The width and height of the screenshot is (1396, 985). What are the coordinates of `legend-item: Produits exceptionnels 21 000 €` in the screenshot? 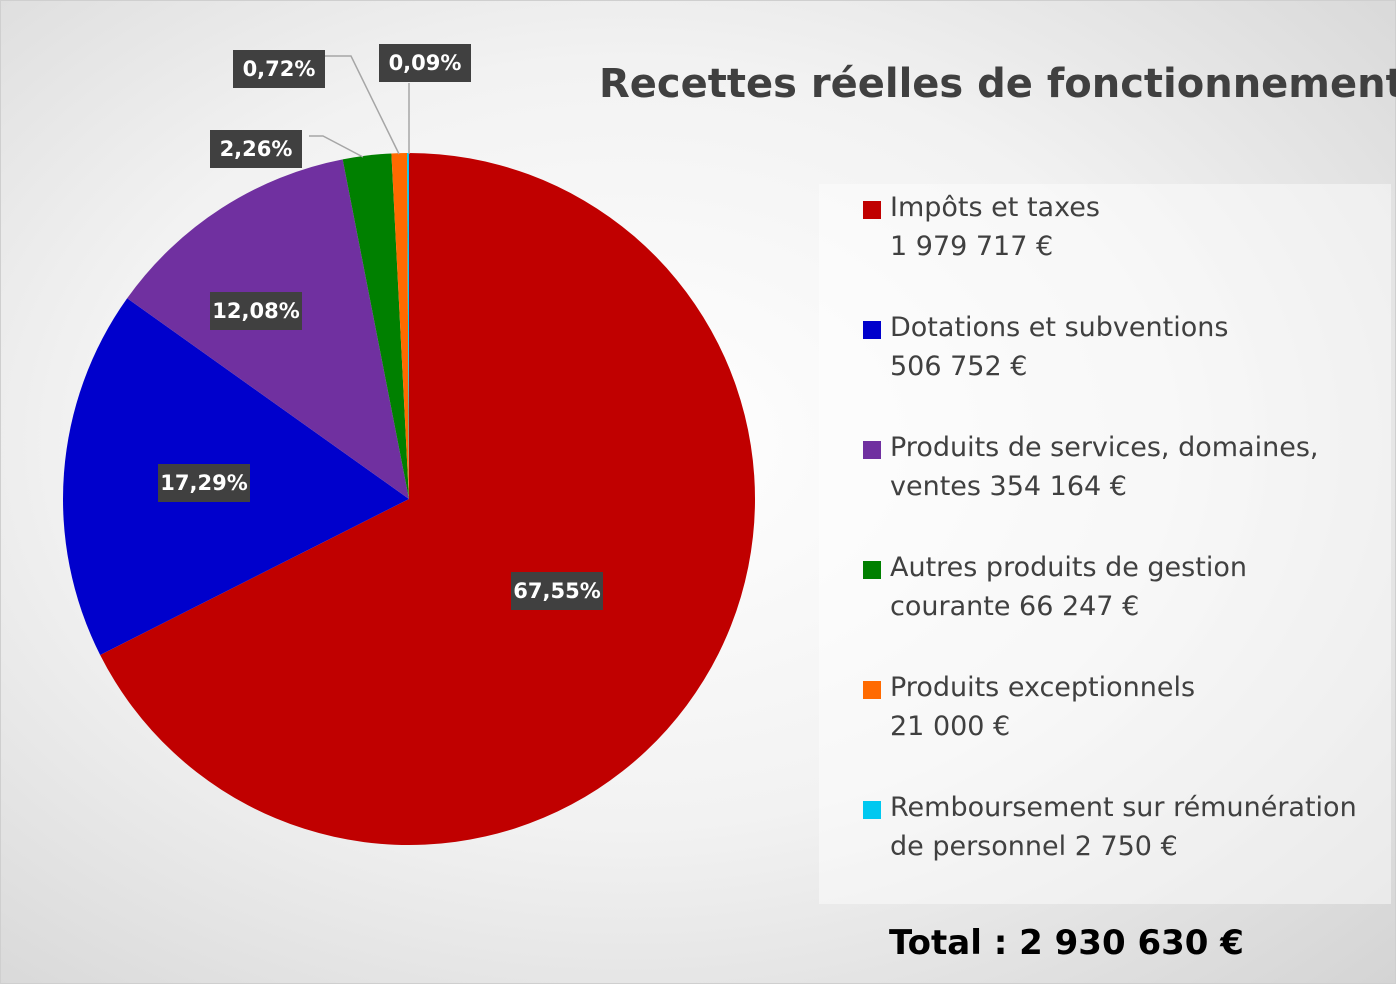 It's located at (1029, 707).